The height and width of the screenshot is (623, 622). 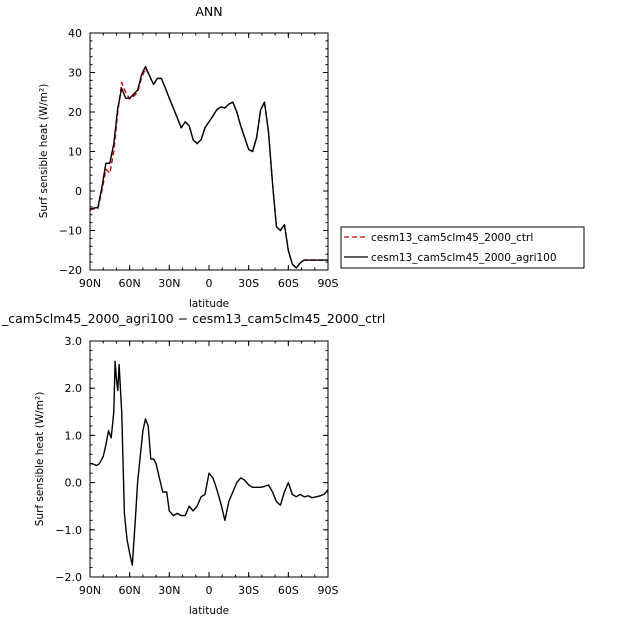 I want to click on legend-box, so click(x=462, y=247).